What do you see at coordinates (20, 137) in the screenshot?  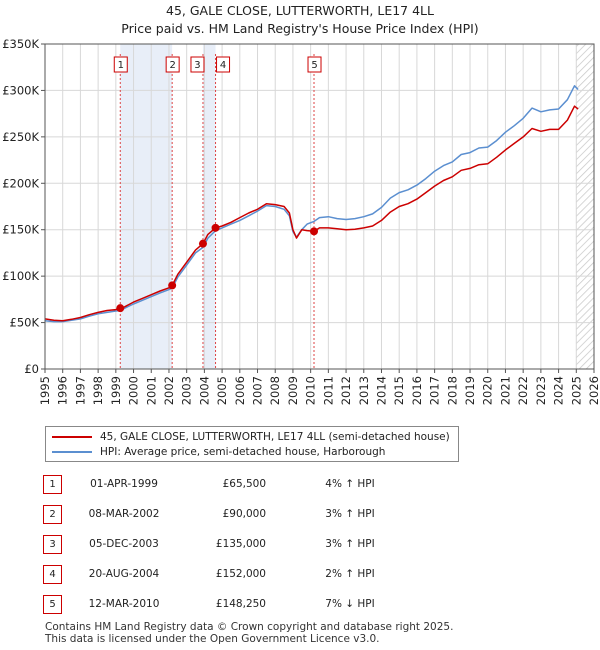 I see `y-tick-label: £250K` at bounding box center [20, 137].